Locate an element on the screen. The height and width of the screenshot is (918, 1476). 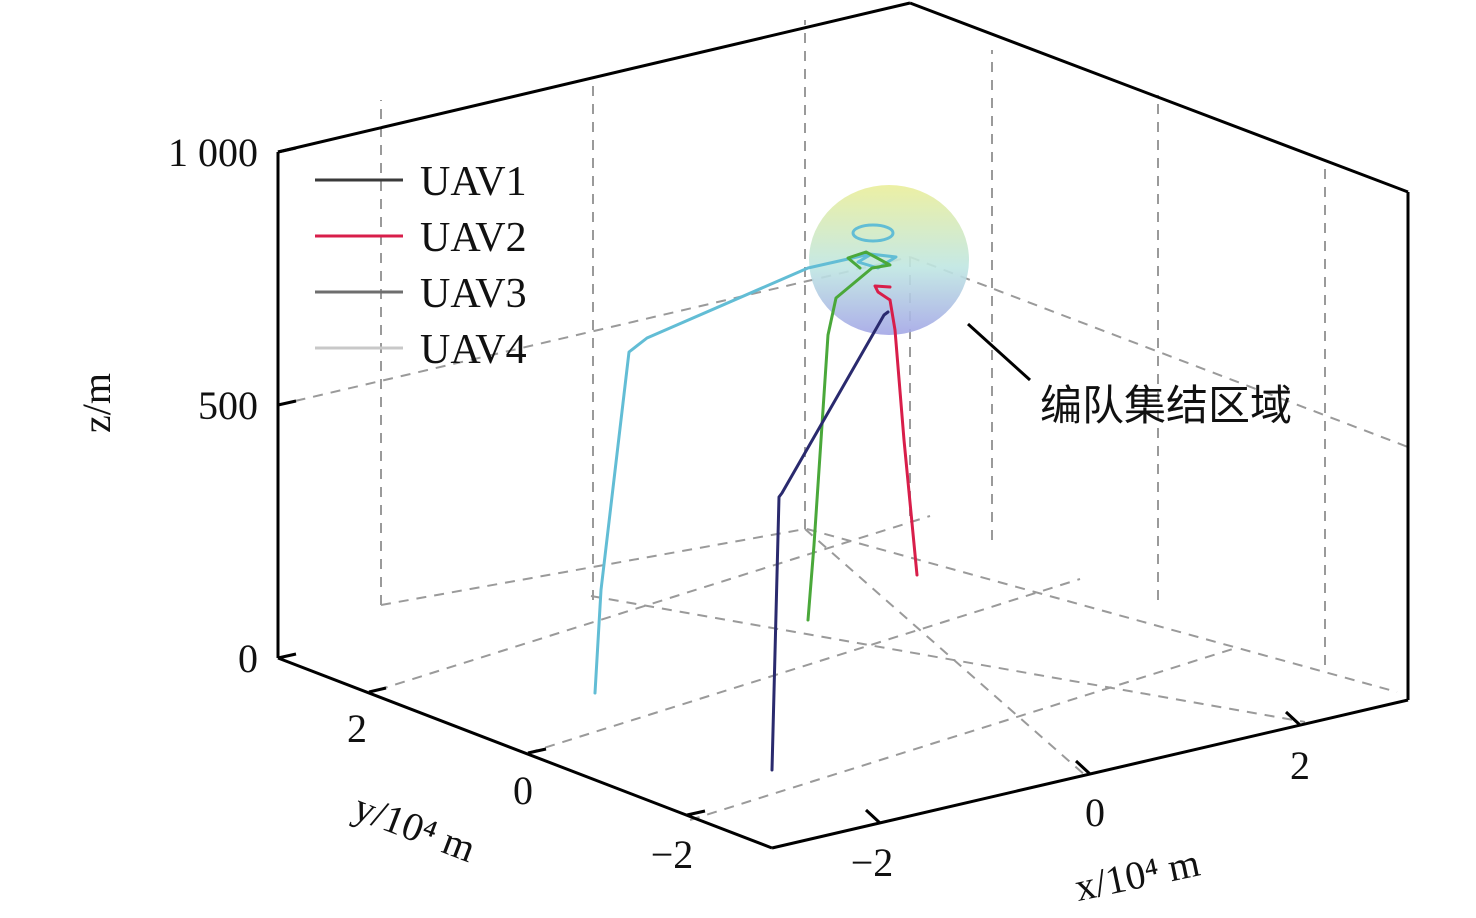
z-tick-label: 500 is located at coordinates (228, 405).